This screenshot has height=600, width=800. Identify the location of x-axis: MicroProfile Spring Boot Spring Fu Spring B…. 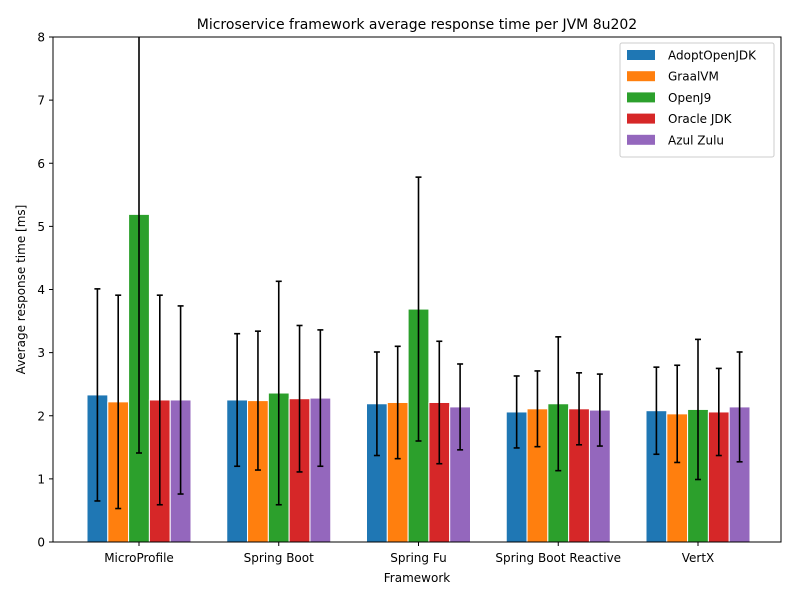
(409, 553).